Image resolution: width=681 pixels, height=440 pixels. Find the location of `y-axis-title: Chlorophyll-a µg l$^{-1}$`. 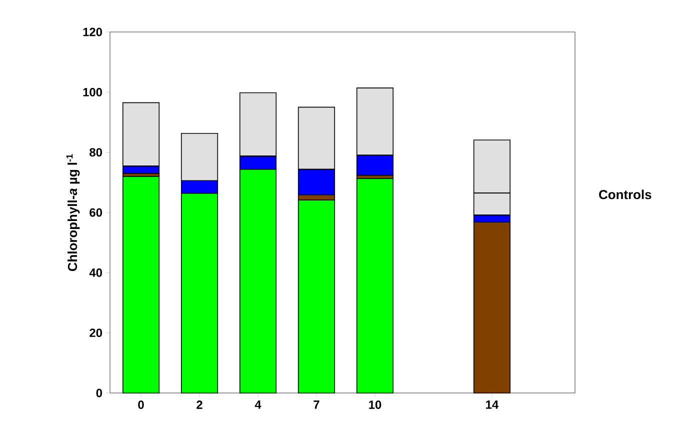

y-axis-title: Chlorophyll-a µg l$^{-1}$ is located at coordinates (73, 213).